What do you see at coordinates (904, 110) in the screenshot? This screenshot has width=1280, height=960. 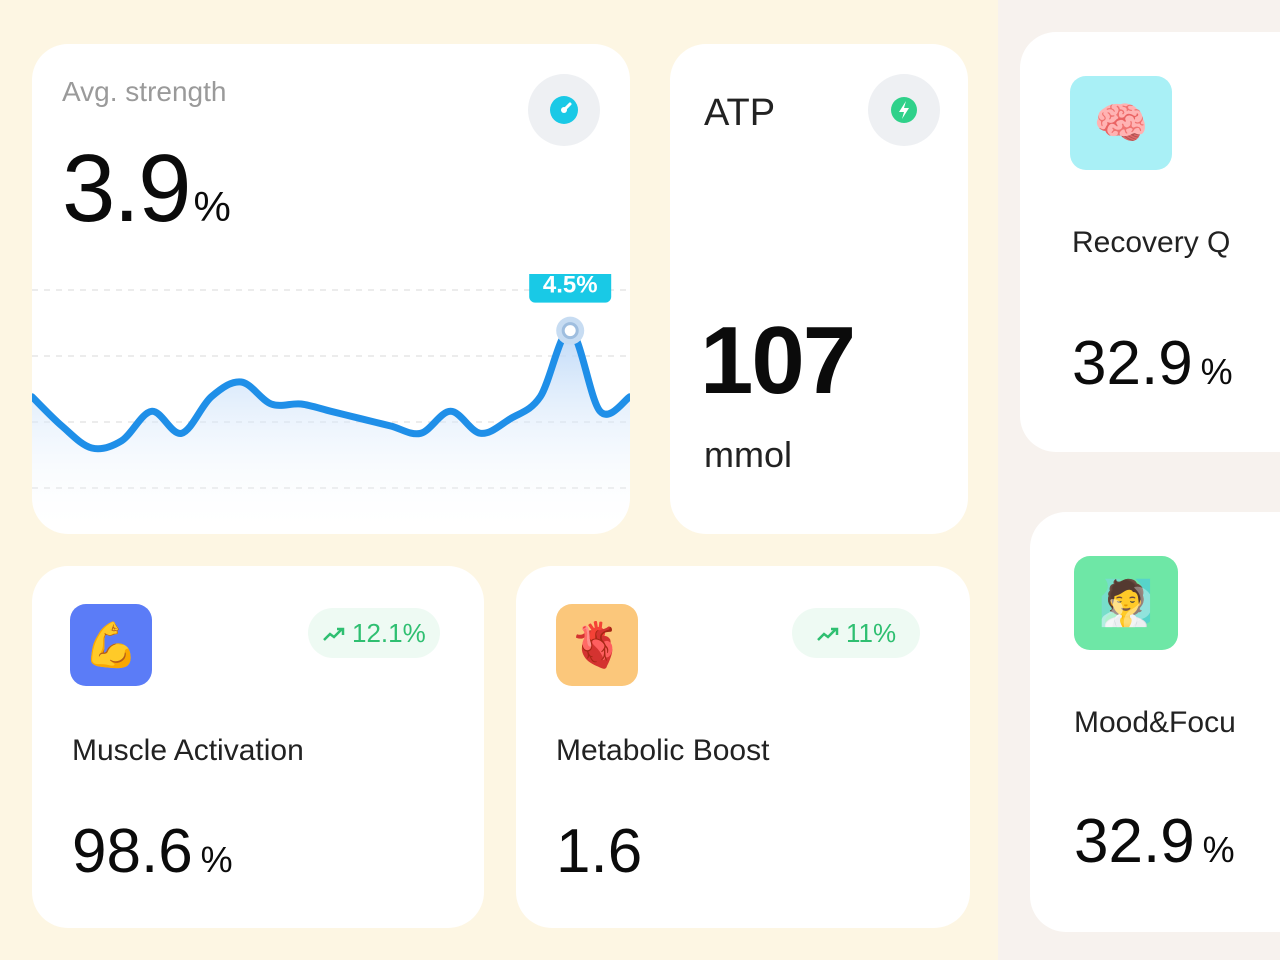 I see `bolt-icon` at bounding box center [904, 110].